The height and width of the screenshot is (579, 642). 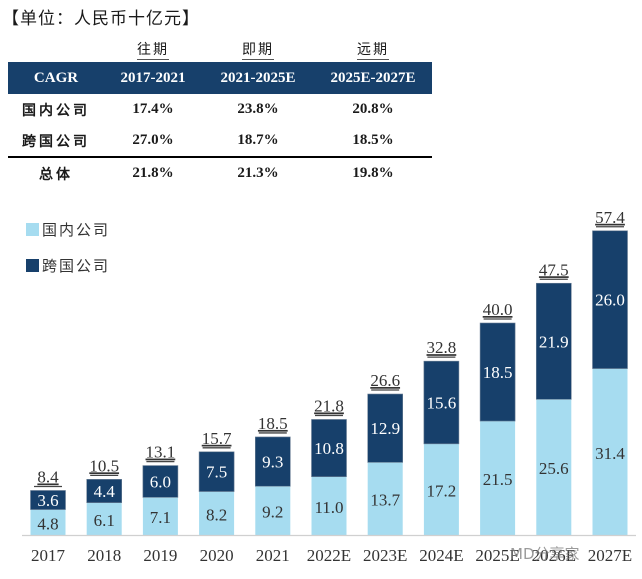 What do you see at coordinates (373, 172) in the screenshot?
I see `cell-value: 19.8%` at bounding box center [373, 172].